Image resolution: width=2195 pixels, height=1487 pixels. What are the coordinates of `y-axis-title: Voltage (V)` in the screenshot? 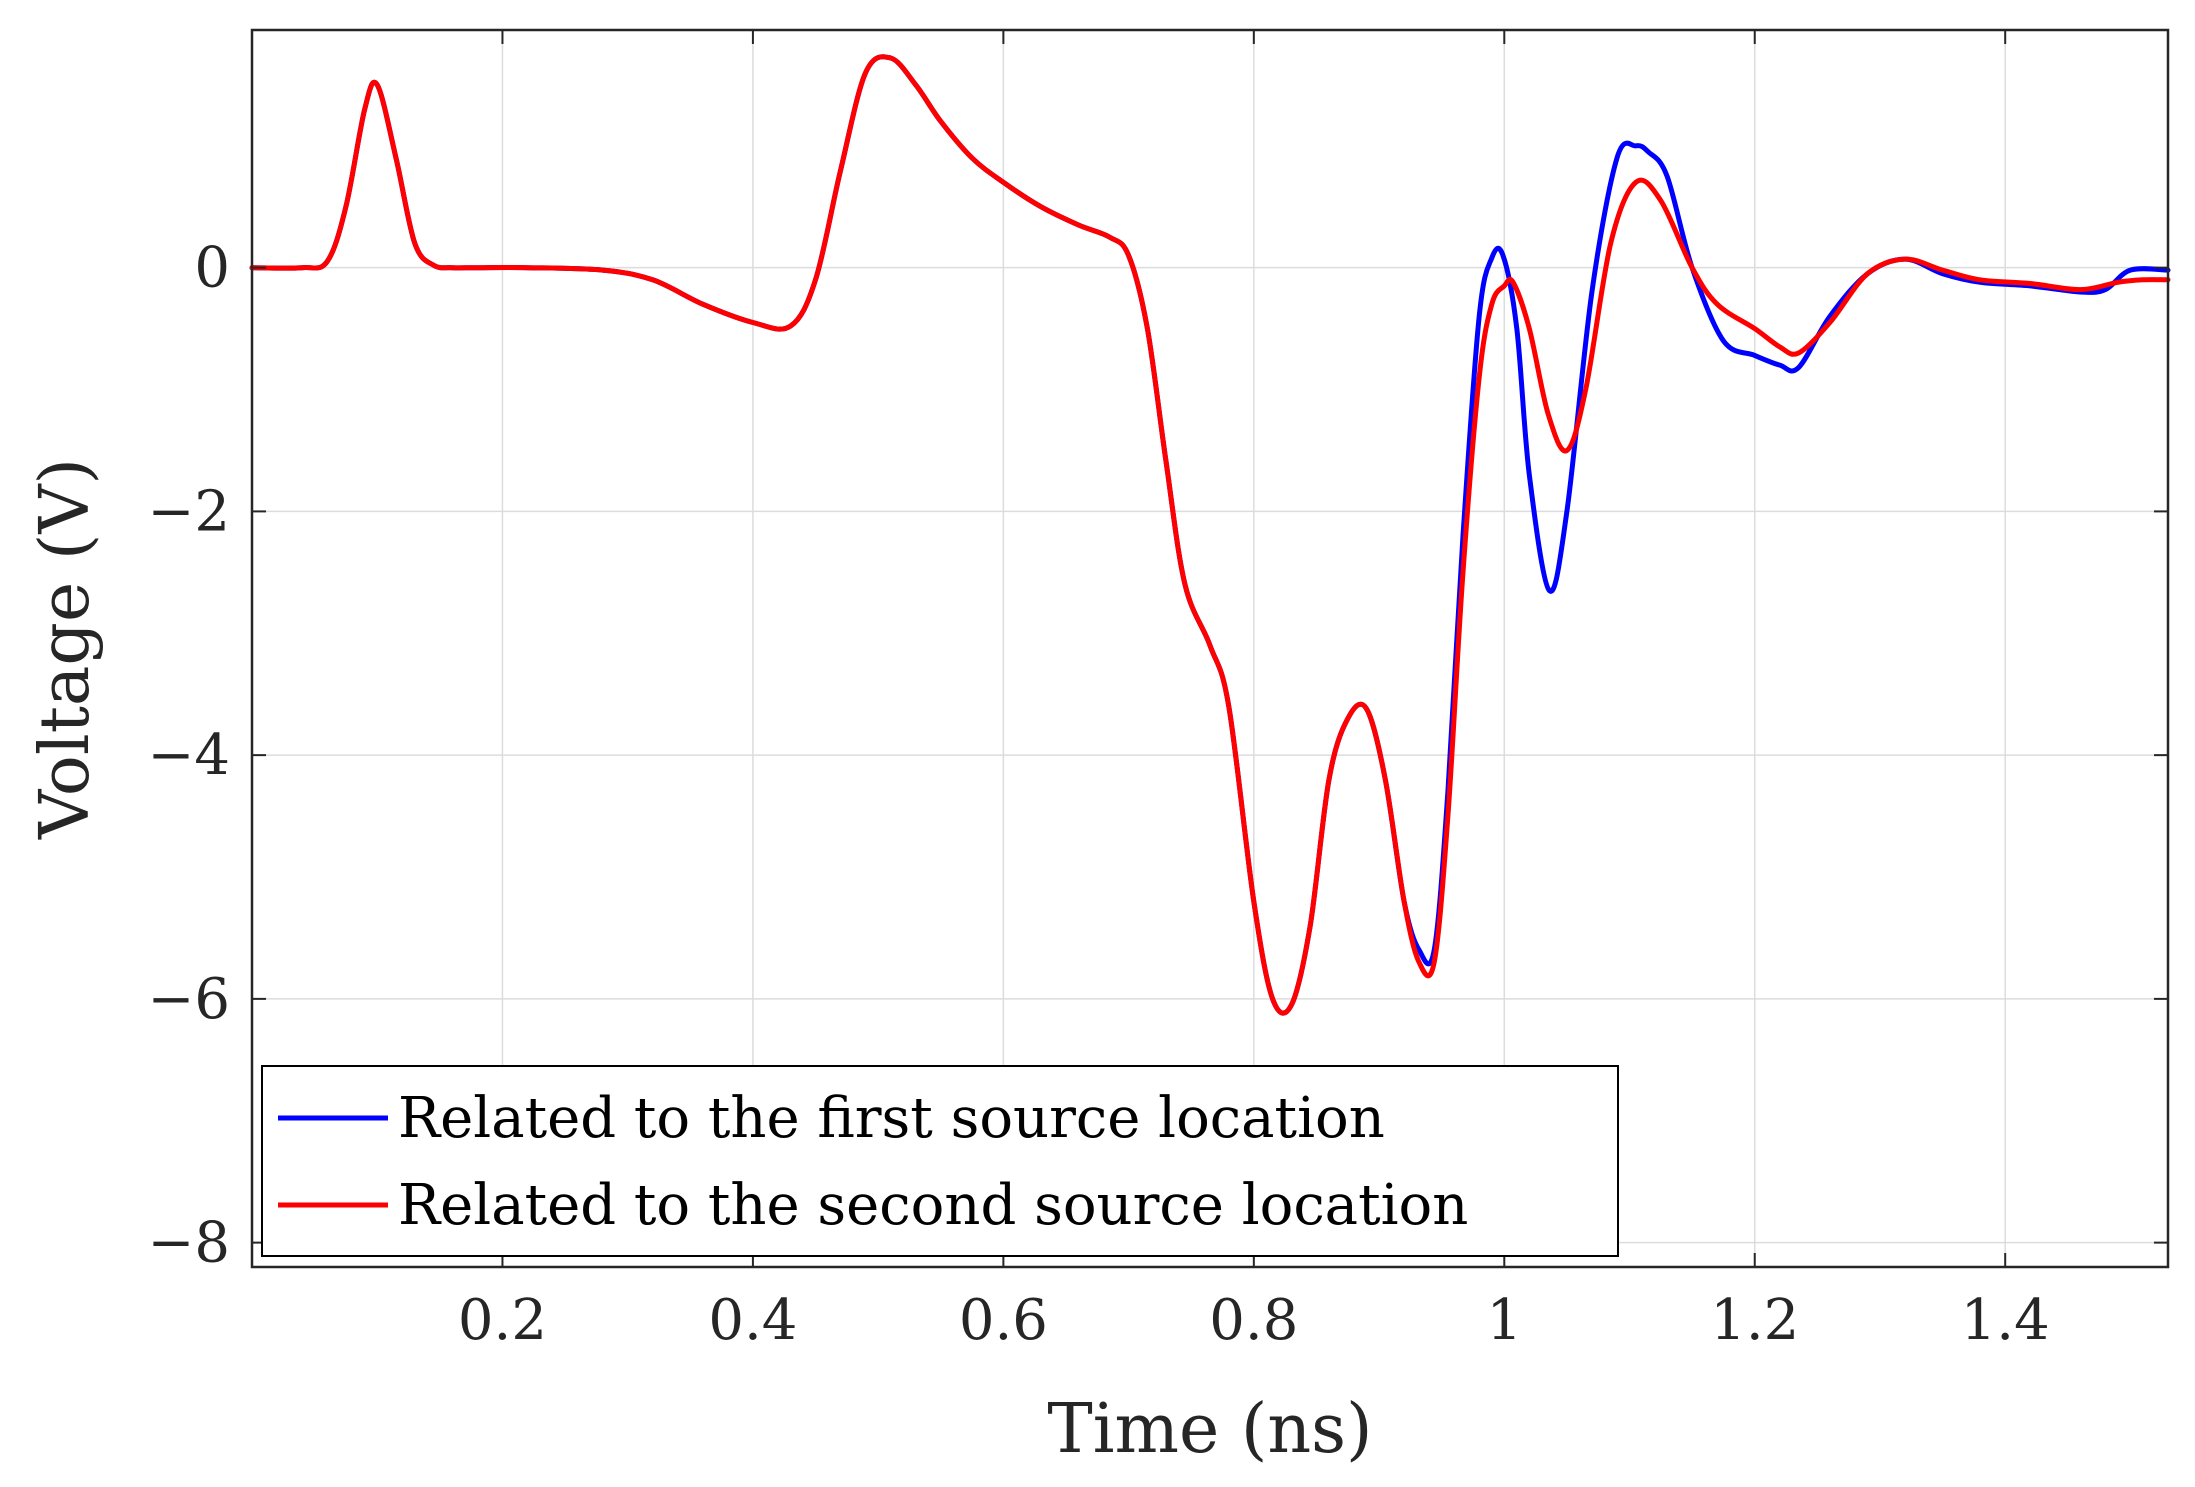 It's located at (65, 649).